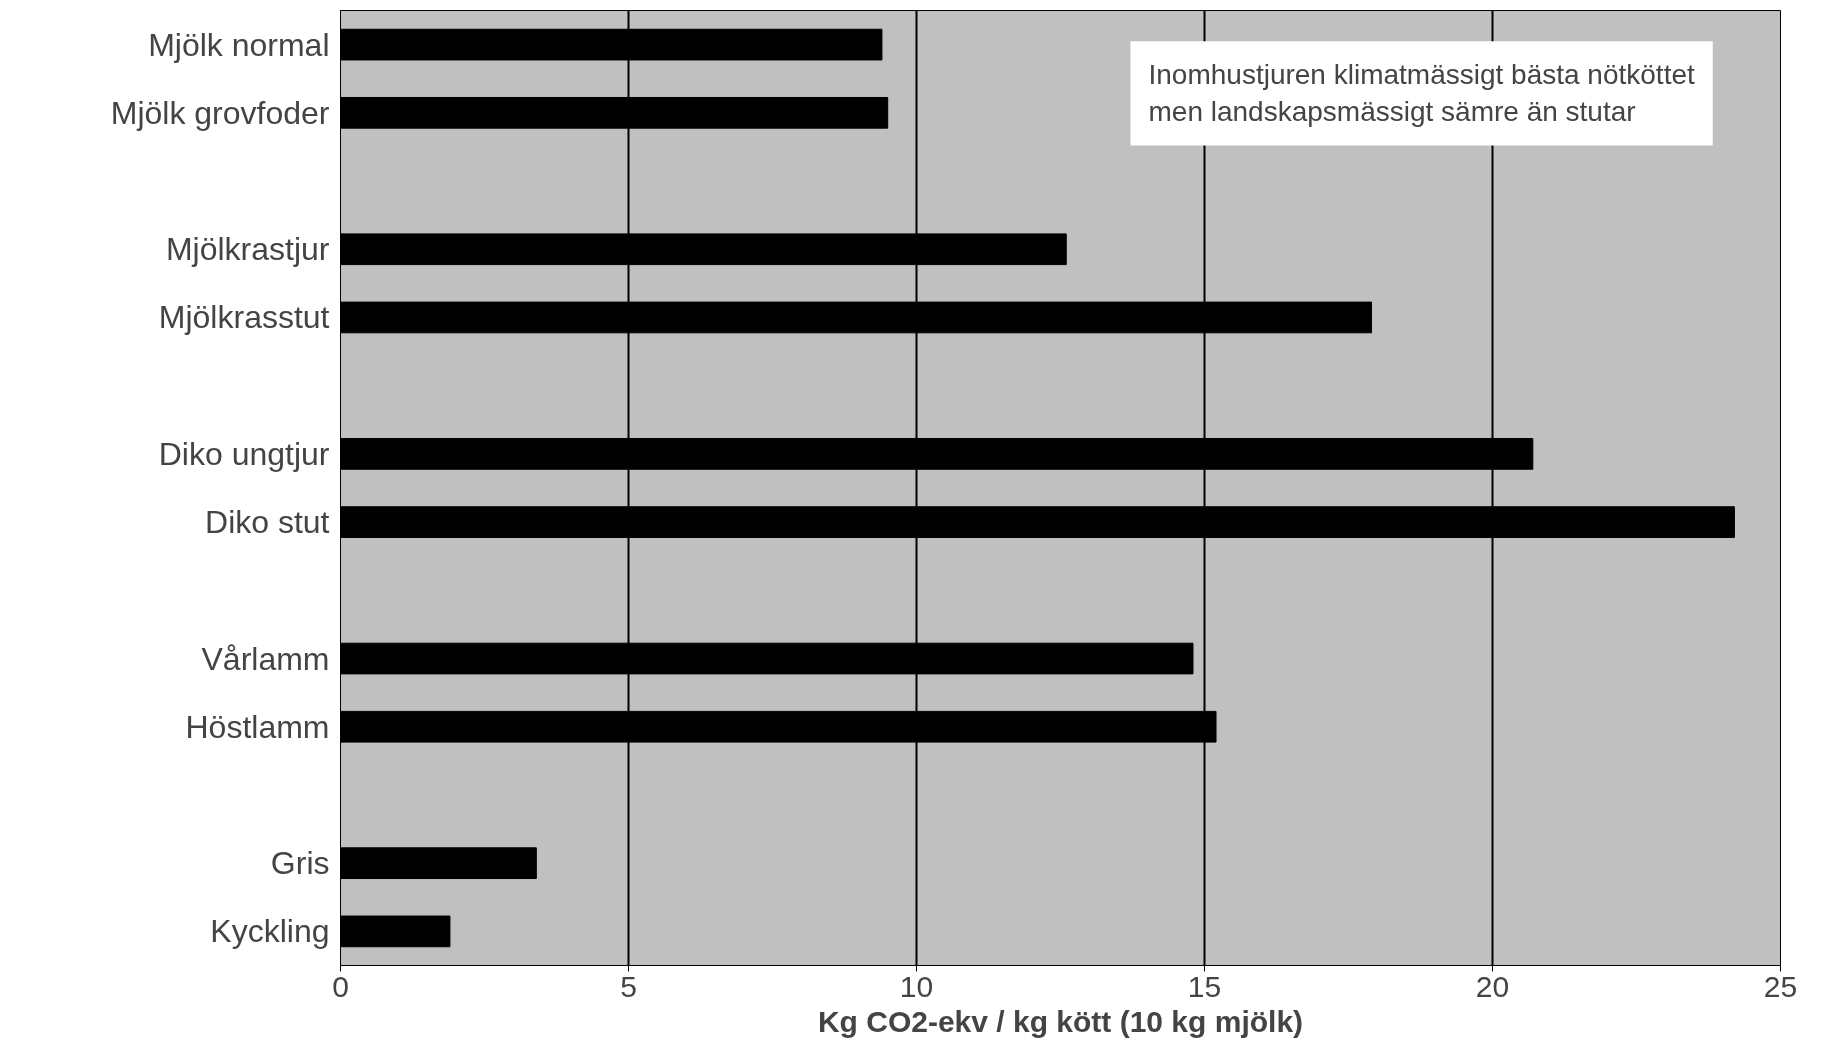  Describe the element at coordinates (257, 726) in the screenshot. I see `y-tick-label: Höstlamm` at that location.